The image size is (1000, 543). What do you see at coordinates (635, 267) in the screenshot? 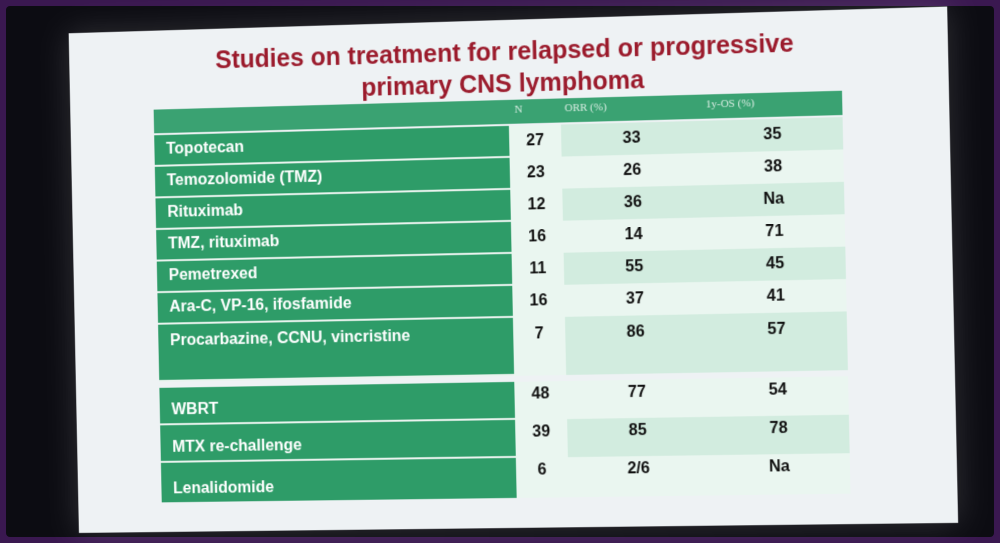
I see `cell-orr: 55` at bounding box center [635, 267].